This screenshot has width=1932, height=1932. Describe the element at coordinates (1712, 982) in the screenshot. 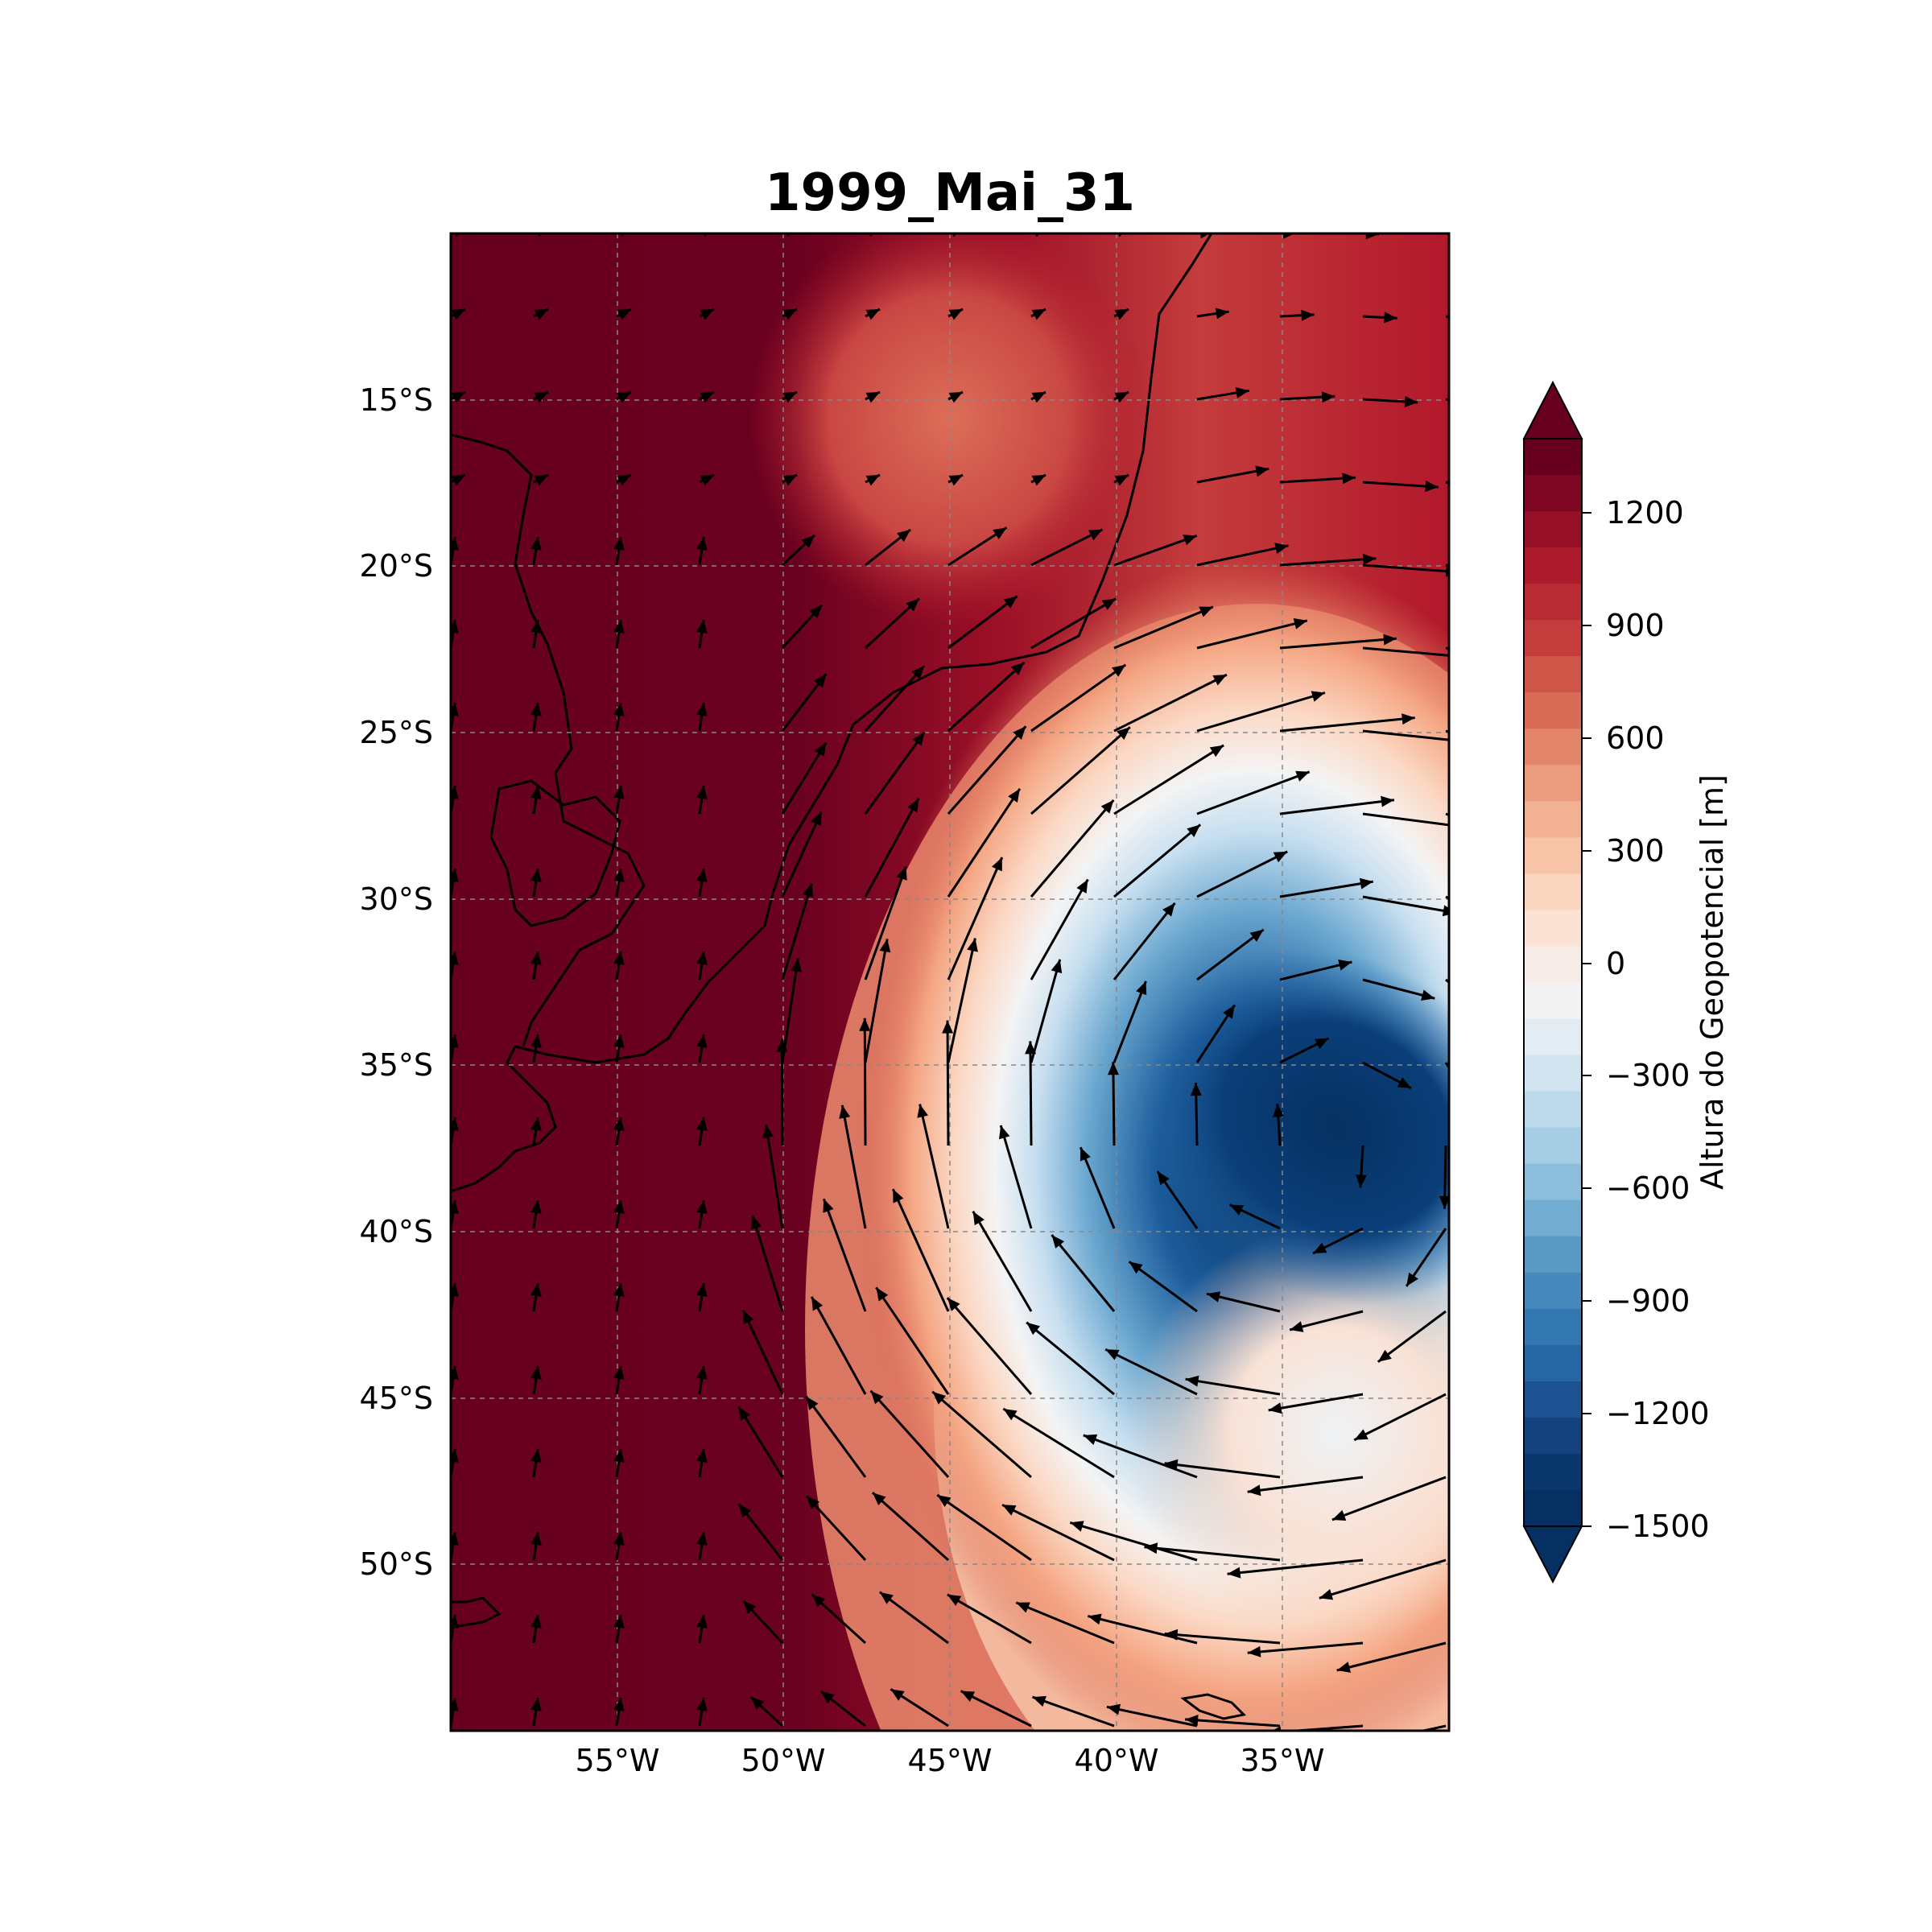

I see `colorbar-label: Altura do Geopotencial [m]` at that location.